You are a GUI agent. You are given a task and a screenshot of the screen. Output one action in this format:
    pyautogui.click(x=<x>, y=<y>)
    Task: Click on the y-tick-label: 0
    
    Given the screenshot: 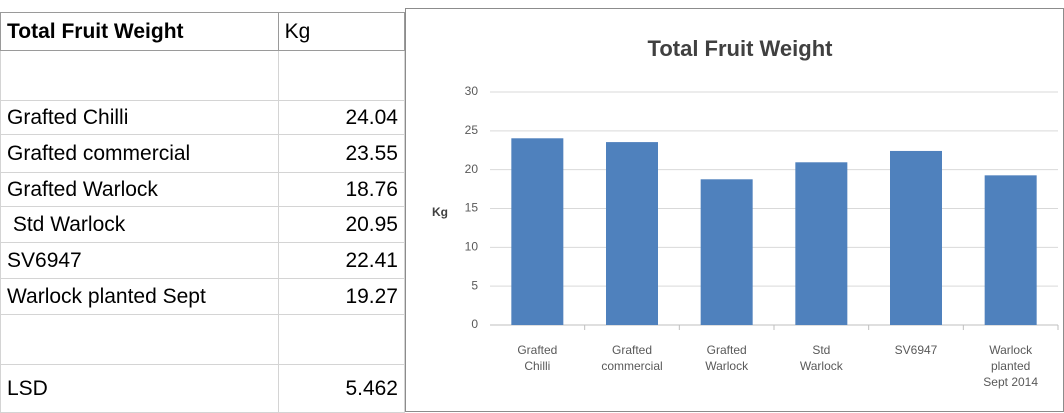 What is the action you would take?
    pyautogui.click(x=474, y=324)
    